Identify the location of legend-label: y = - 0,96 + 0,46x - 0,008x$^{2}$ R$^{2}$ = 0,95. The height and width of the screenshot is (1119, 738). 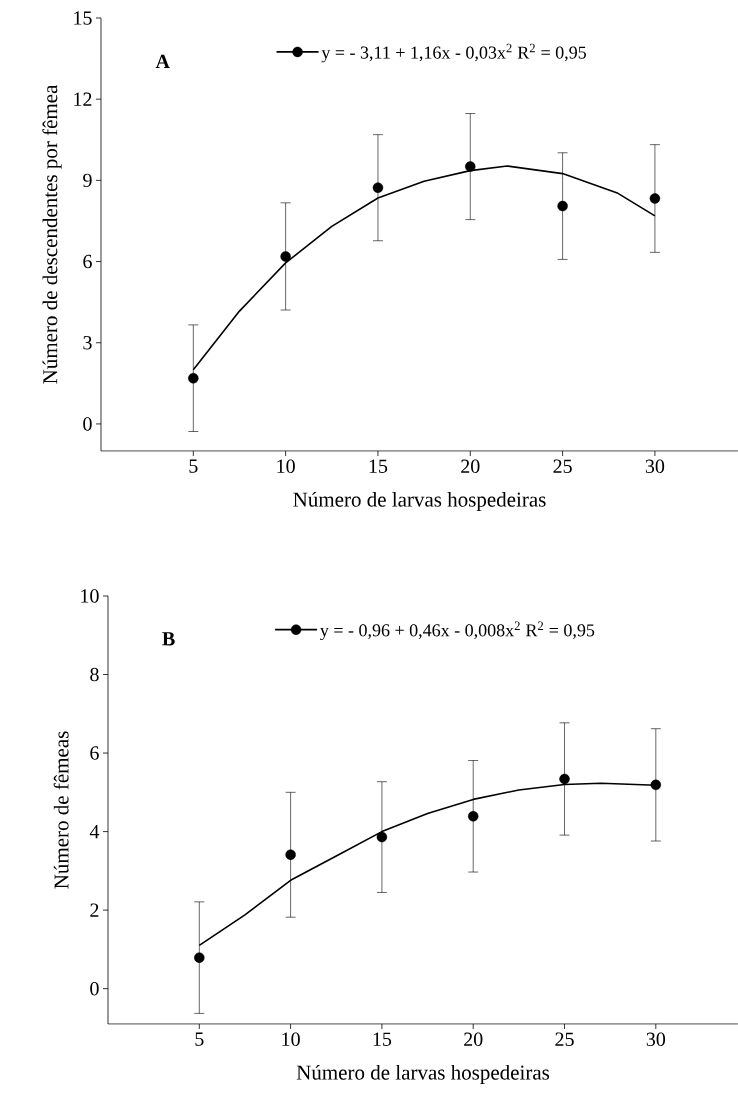
(457, 631).